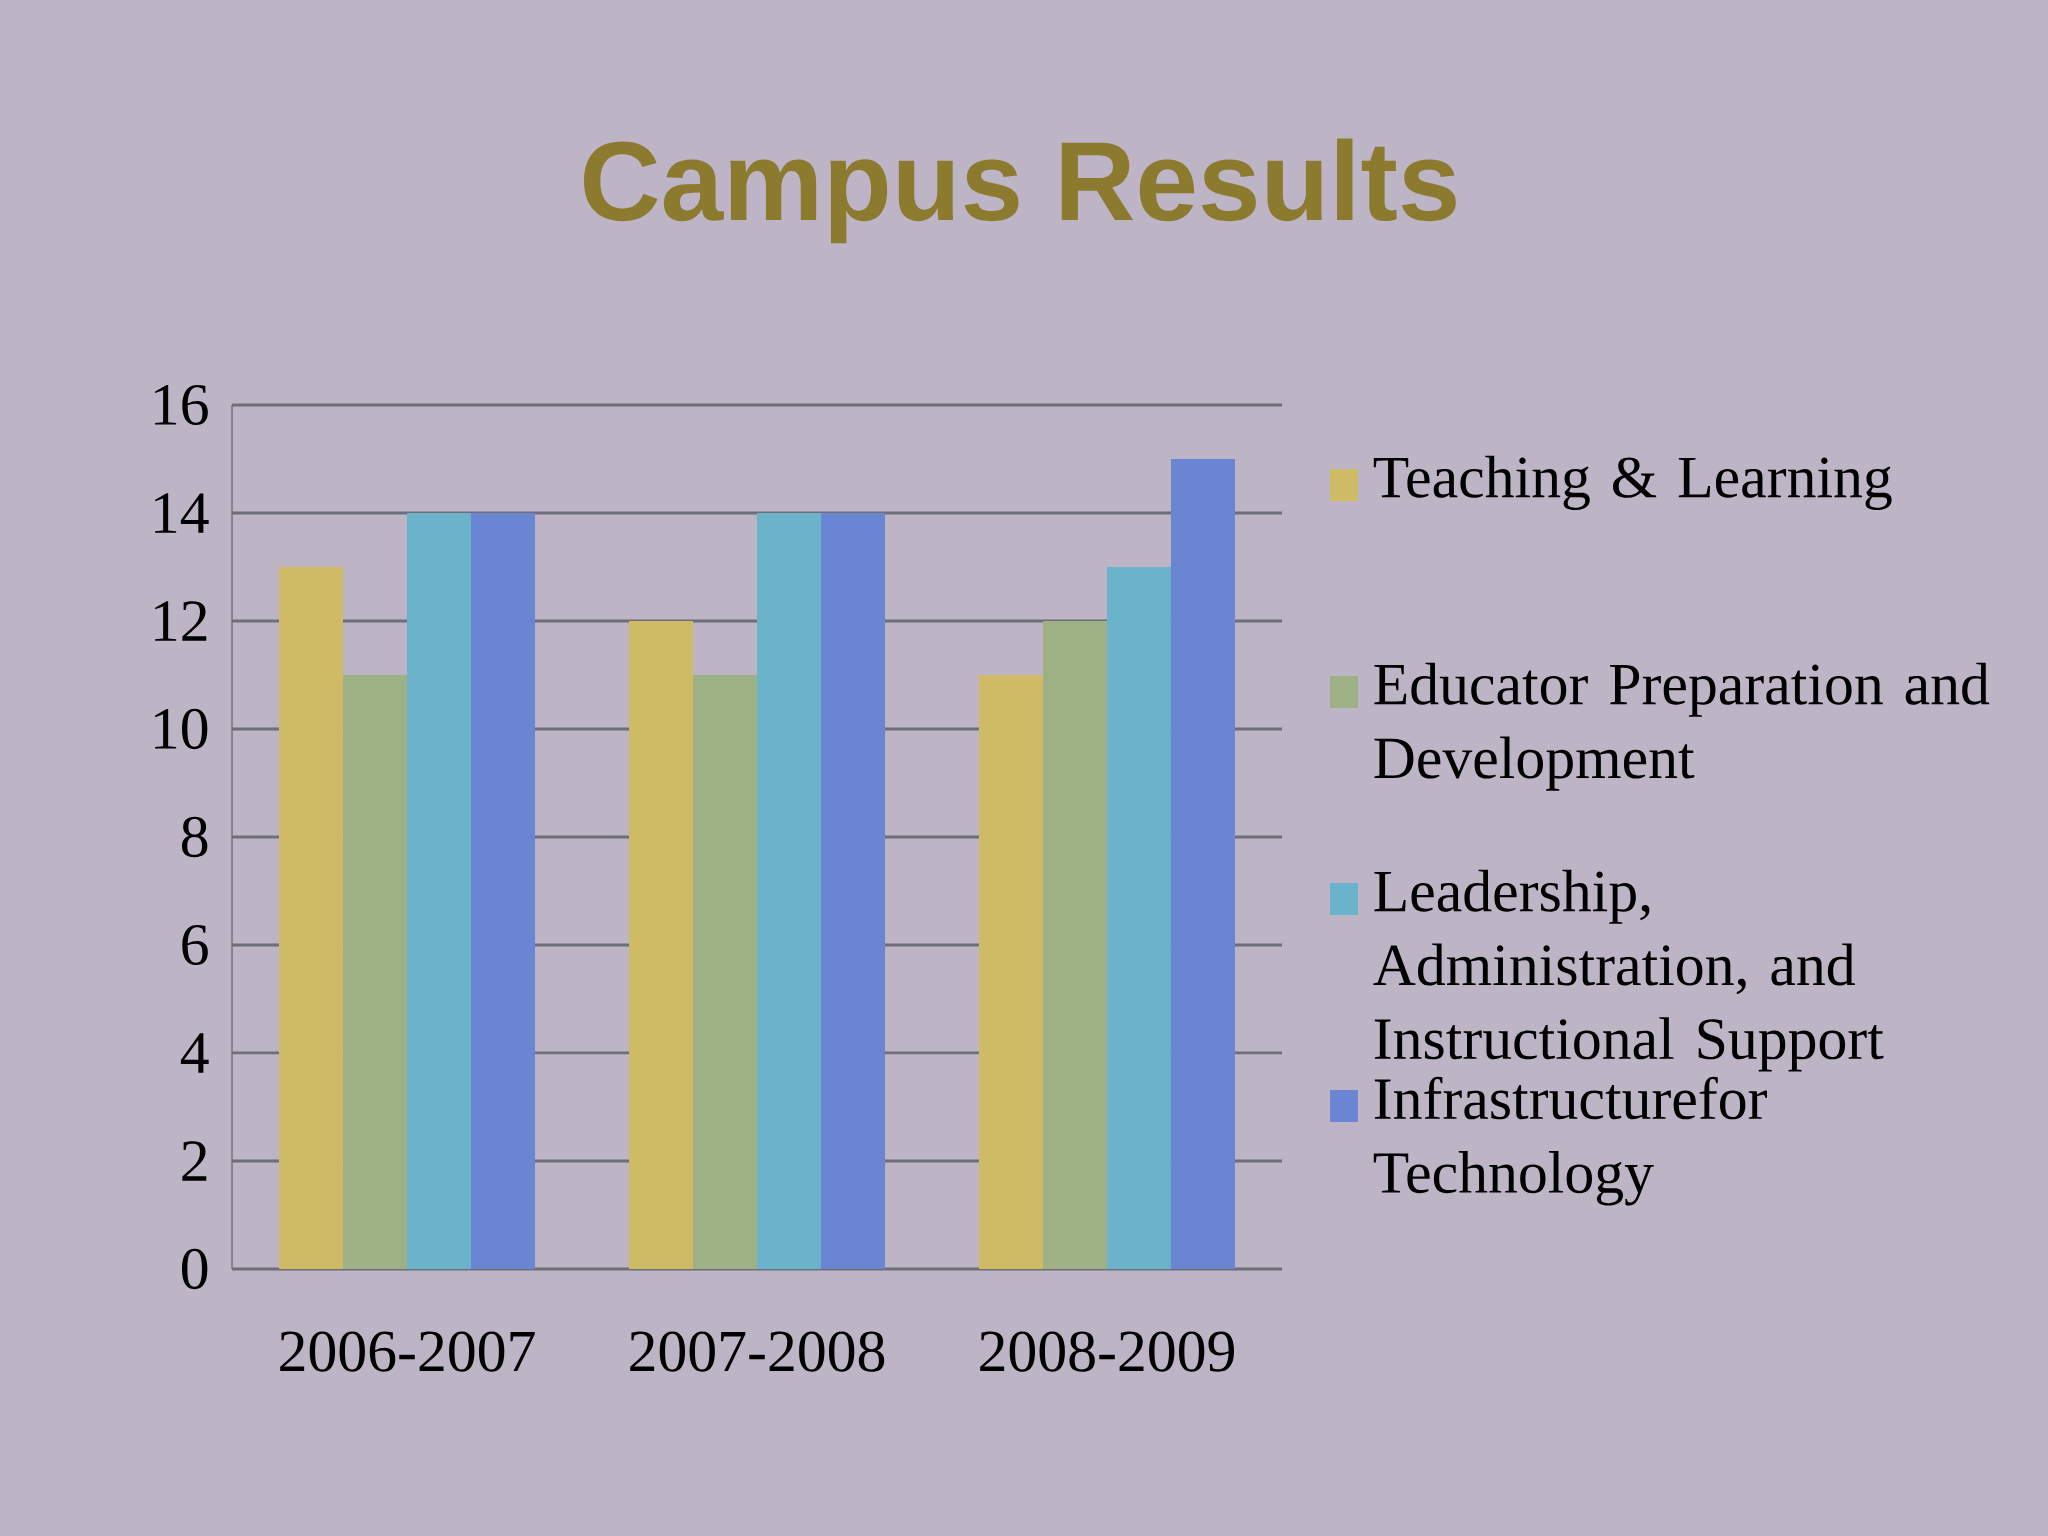 The height and width of the screenshot is (1536, 2048). What do you see at coordinates (194, 1161) in the screenshot?
I see `y-tick-label: 2` at bounding box center [194, 1161].